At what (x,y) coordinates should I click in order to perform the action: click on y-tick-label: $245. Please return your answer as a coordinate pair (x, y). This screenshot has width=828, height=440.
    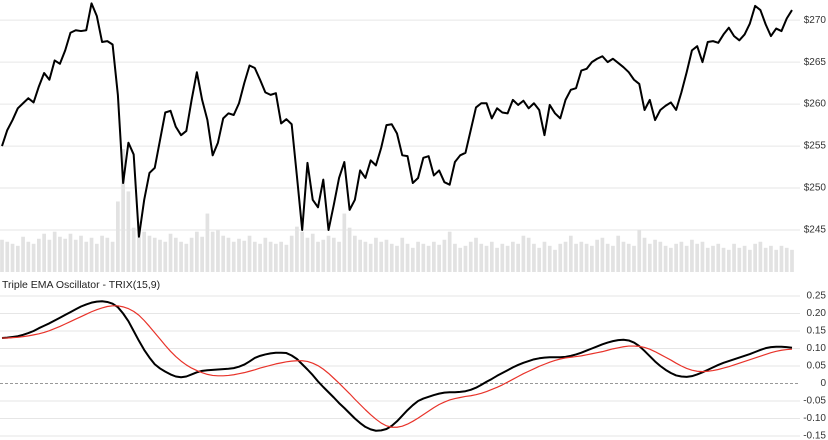
    Looking at the image, I should click on (815, 230).